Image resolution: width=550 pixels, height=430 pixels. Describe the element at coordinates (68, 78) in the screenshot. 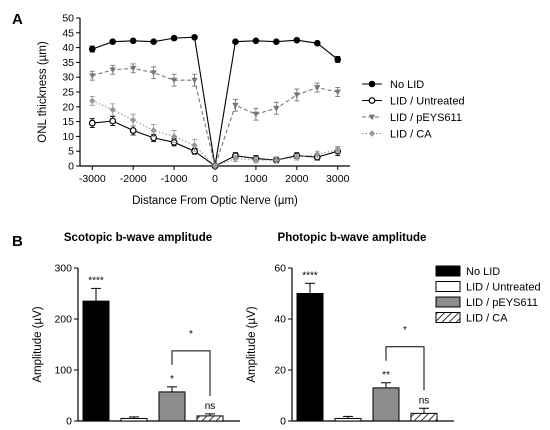

I see `y-tick-label: 30` at that location.